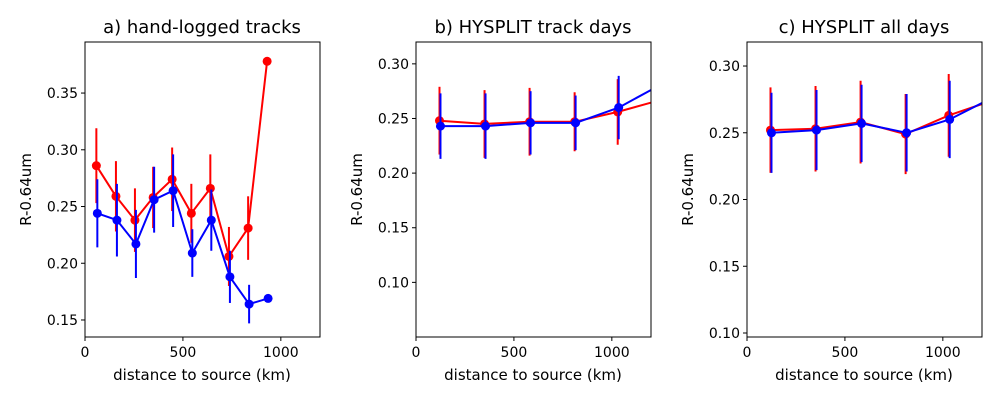 Image resolution: width=1000 pixels, height=400 pixels. I want to click on panel-b-x-tick-label: 1000, so click(612, 353).